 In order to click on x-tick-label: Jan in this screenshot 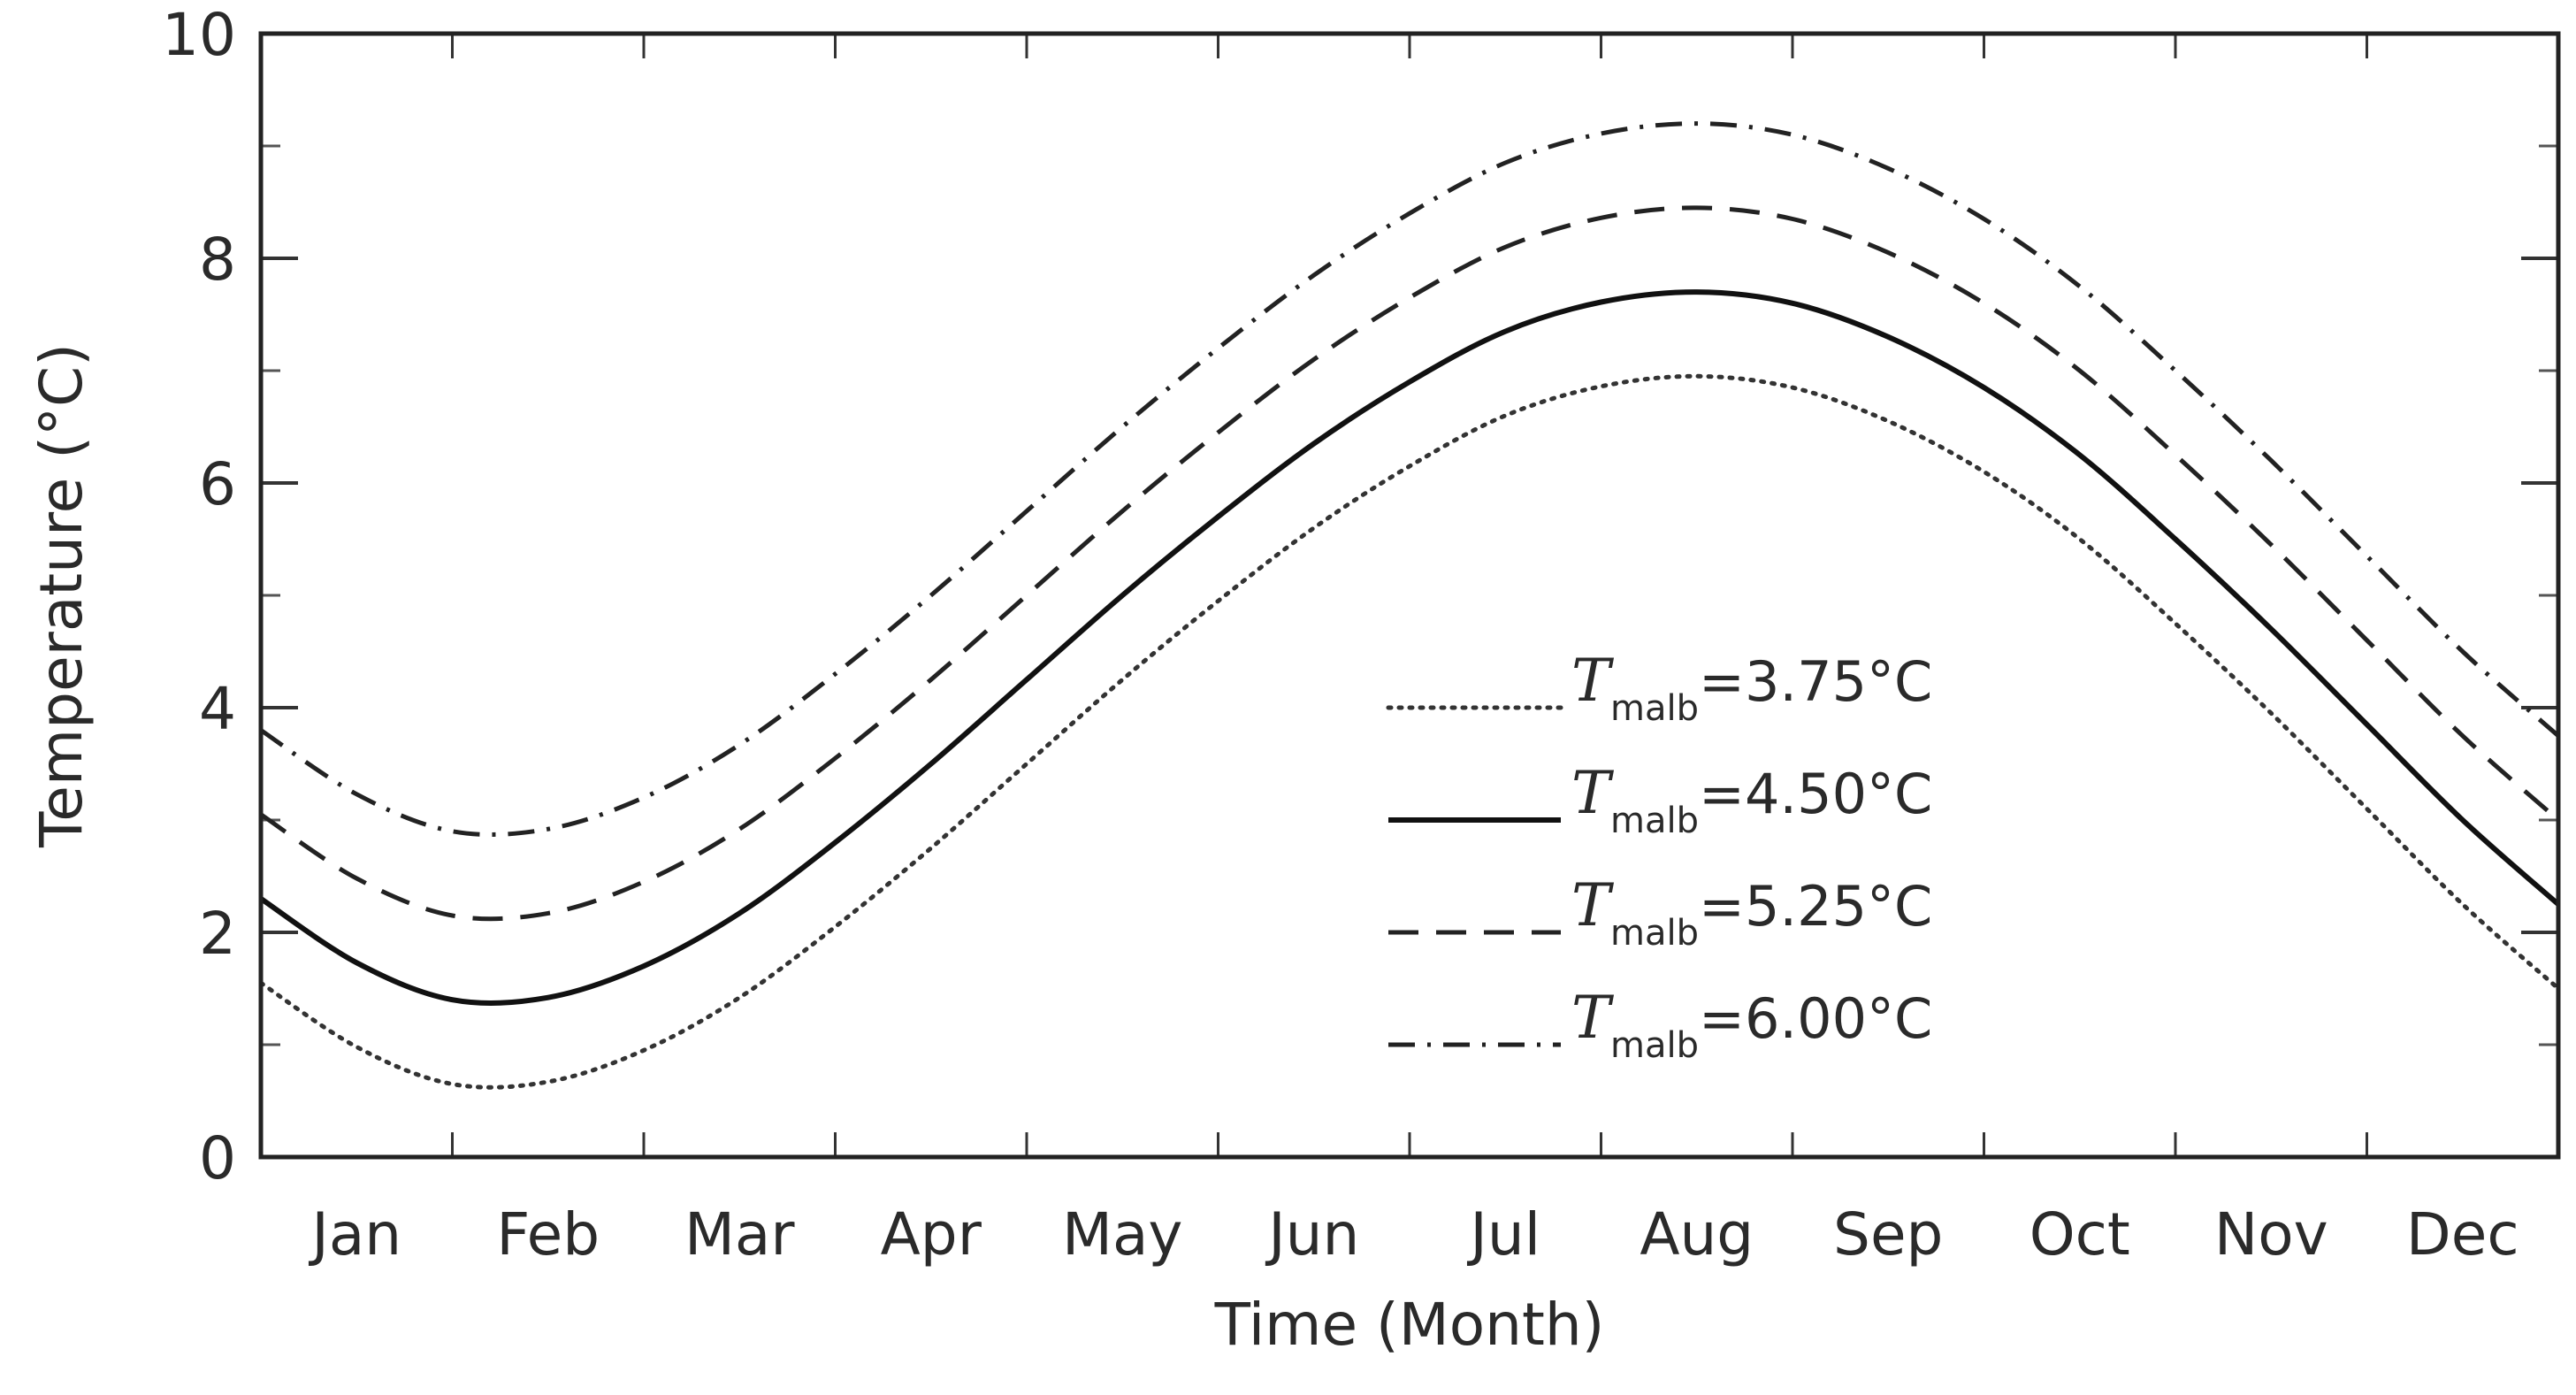, I will do `click(355, 1234)`.